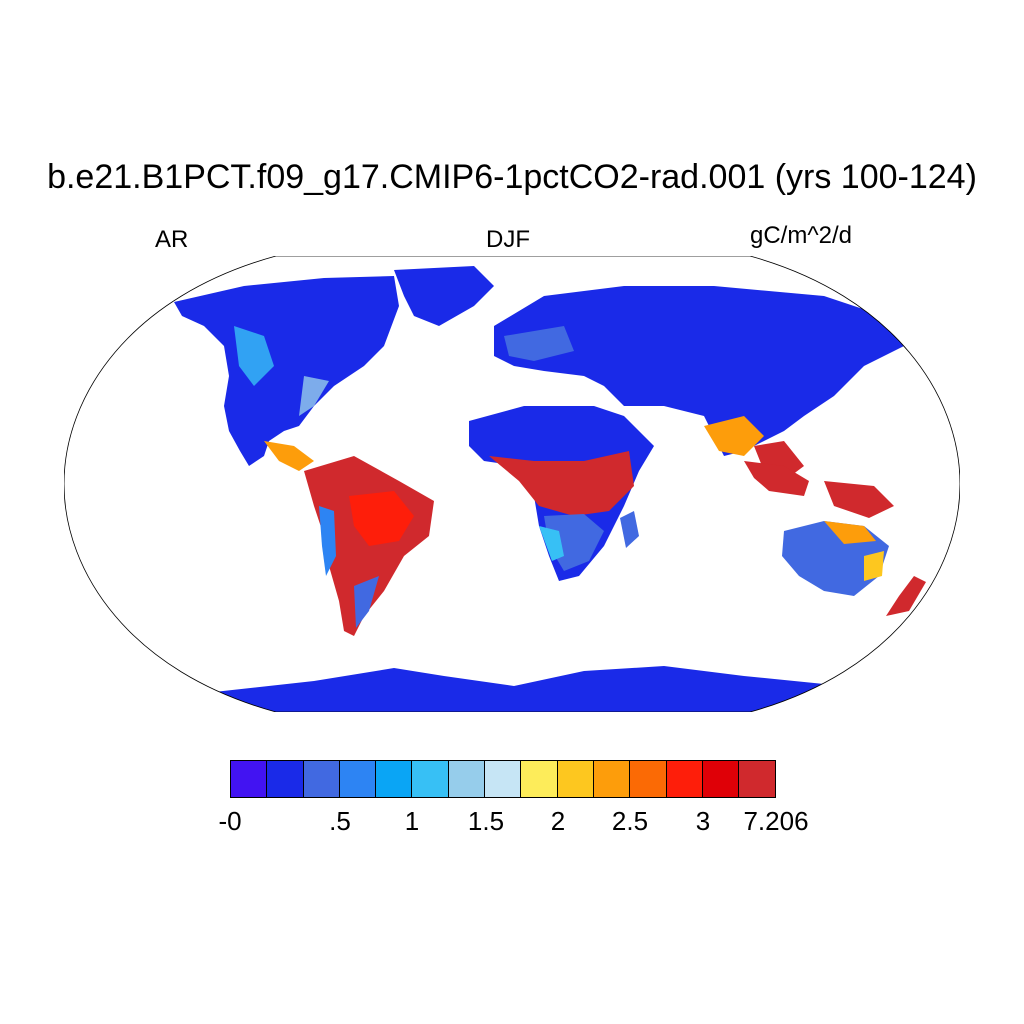 This screenshot has width=1024, height=1024. What do you see at coordinates (776, 478) in the screenshot?
I see `southeast-asia-islands` at bounding box center [776, 478].